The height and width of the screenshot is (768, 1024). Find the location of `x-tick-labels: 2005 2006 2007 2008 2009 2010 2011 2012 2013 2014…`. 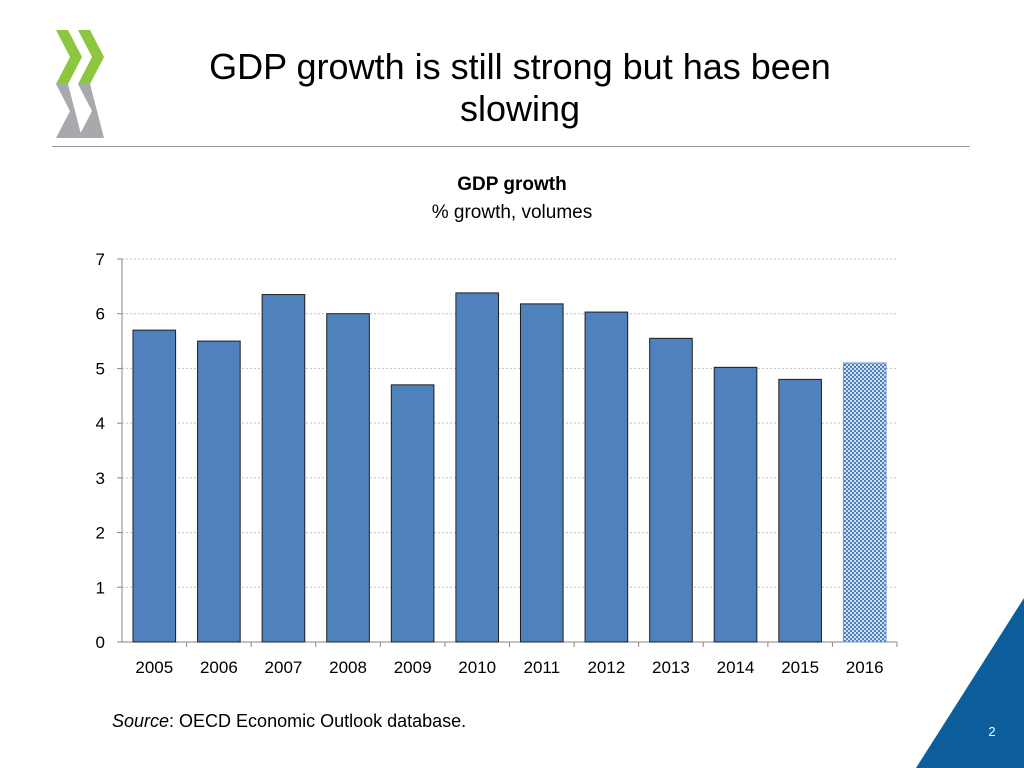

x-tick-labels: 2005 2006 2007 2008 2009 2010 2011 2012 2013 2014… is located at coordinates (509, 667).